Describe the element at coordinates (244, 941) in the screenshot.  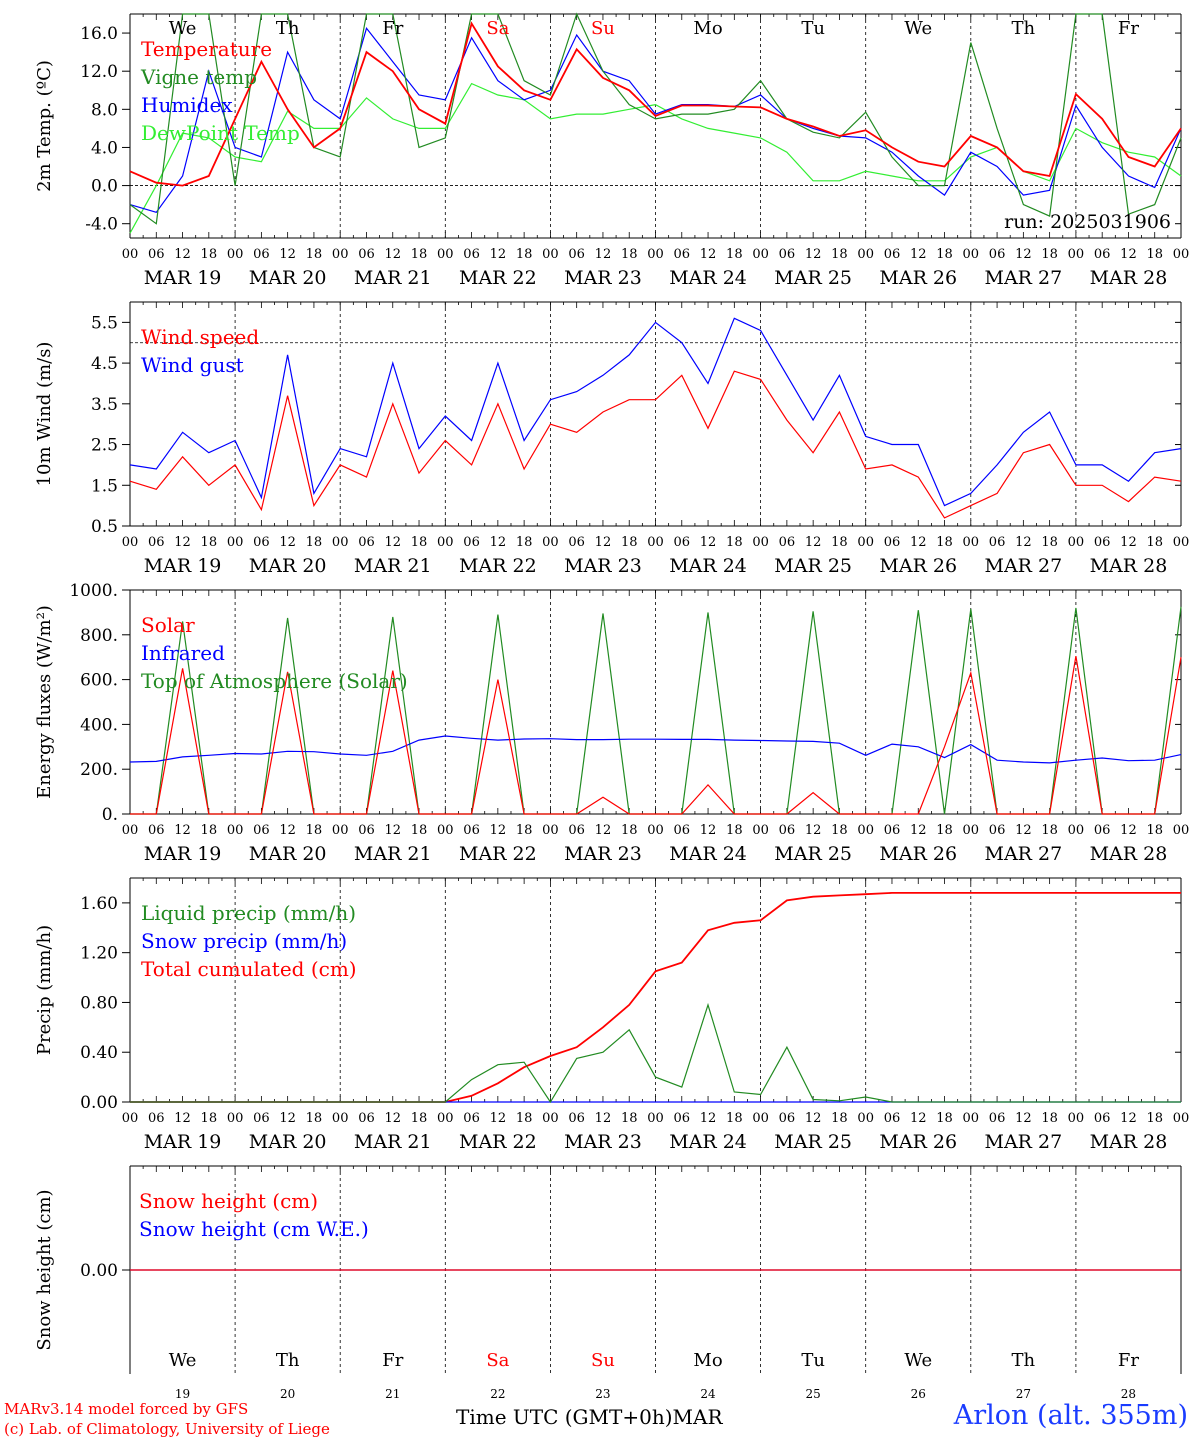
I see `legend-entry: Snow precip (mm/h)` at that location.